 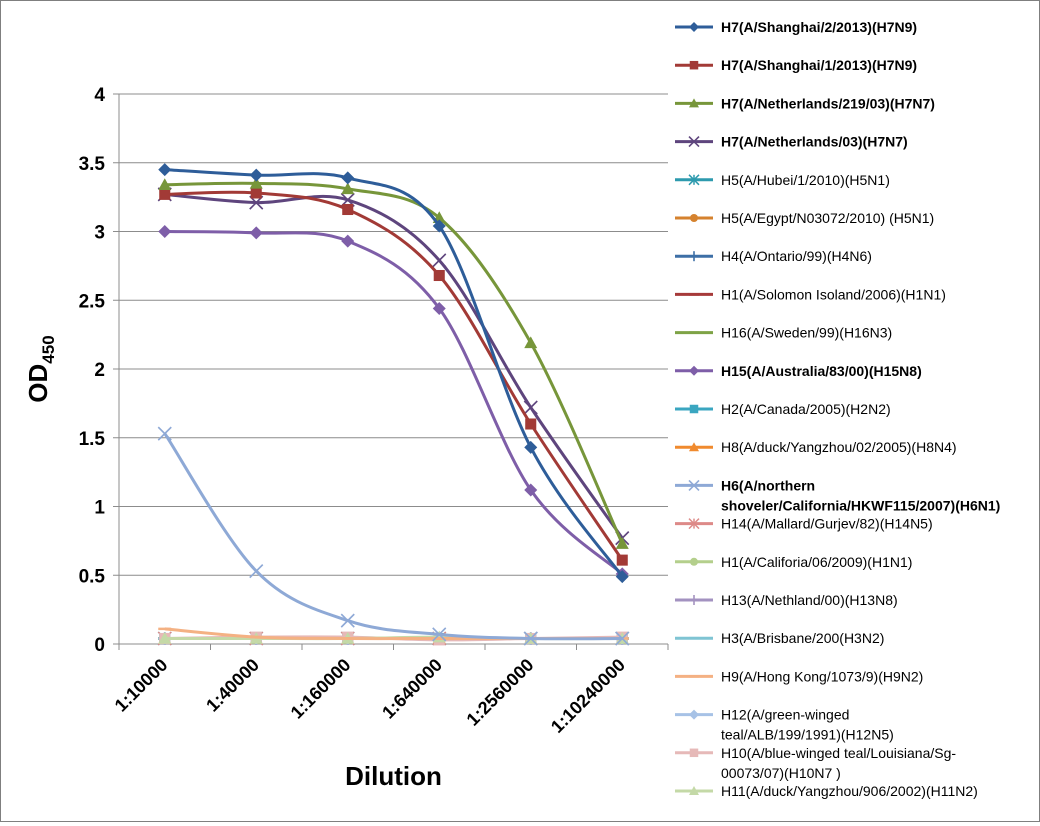 I want to click on legend-label: H5(A/Egypt/N03072/2010) (H5N1), so click(x=827, y=218).